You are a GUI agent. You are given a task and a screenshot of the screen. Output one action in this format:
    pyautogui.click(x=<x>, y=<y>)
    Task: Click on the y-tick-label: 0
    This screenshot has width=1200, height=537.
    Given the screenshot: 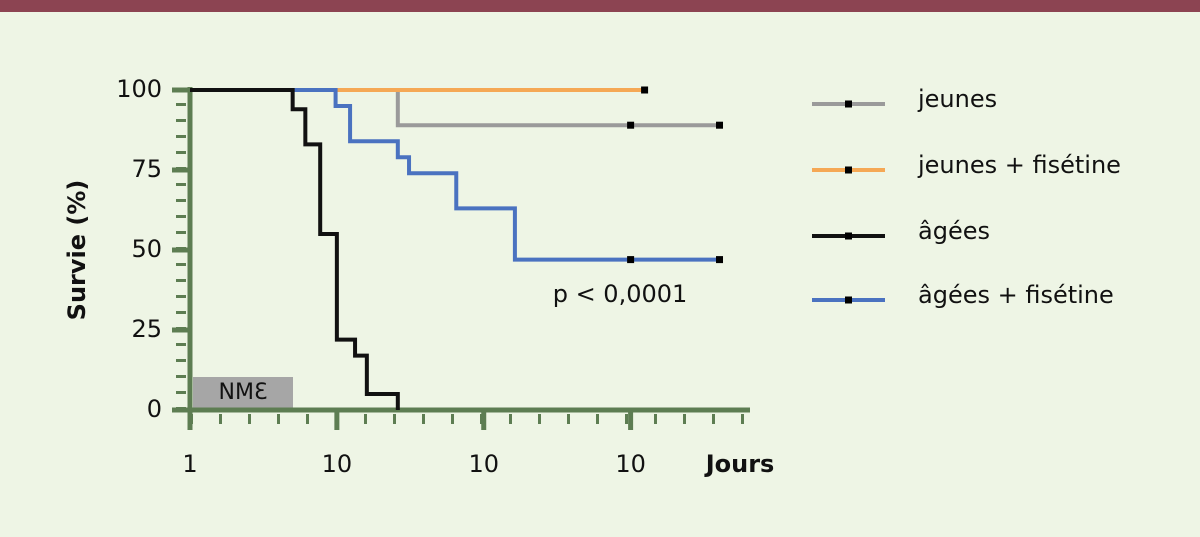 What is the action you would take?
    pyautogui.click(x=154, y=409)
    